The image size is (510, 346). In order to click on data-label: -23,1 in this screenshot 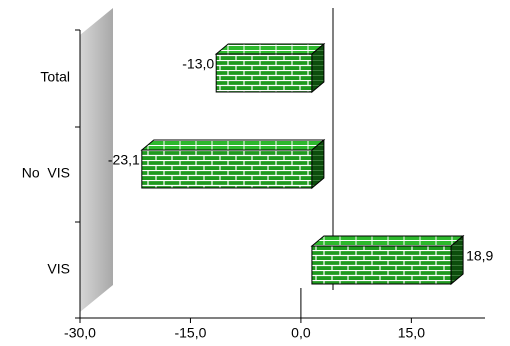, I will do `click(124, 160)`.